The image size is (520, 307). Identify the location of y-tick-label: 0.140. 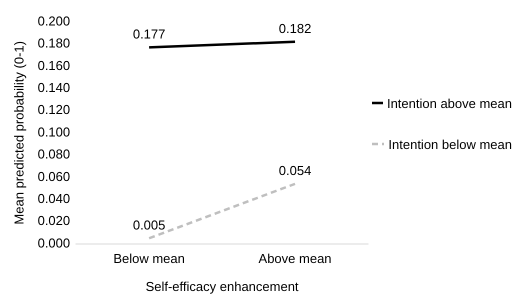
(54, 87).